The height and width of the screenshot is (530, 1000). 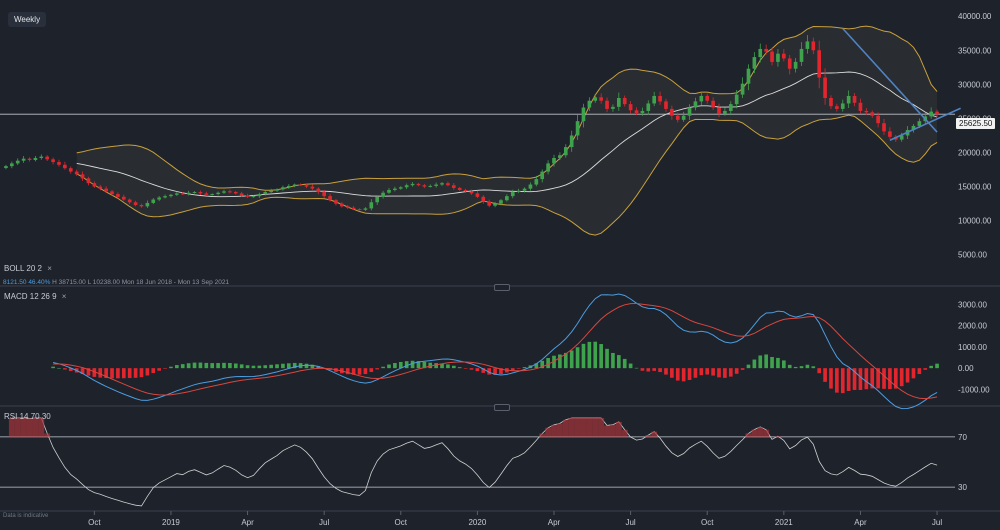 What do you see at coordinates (49, 268) in the screenshot?
I see `boll-close-icon: ×` at bounding box center [49, 268].